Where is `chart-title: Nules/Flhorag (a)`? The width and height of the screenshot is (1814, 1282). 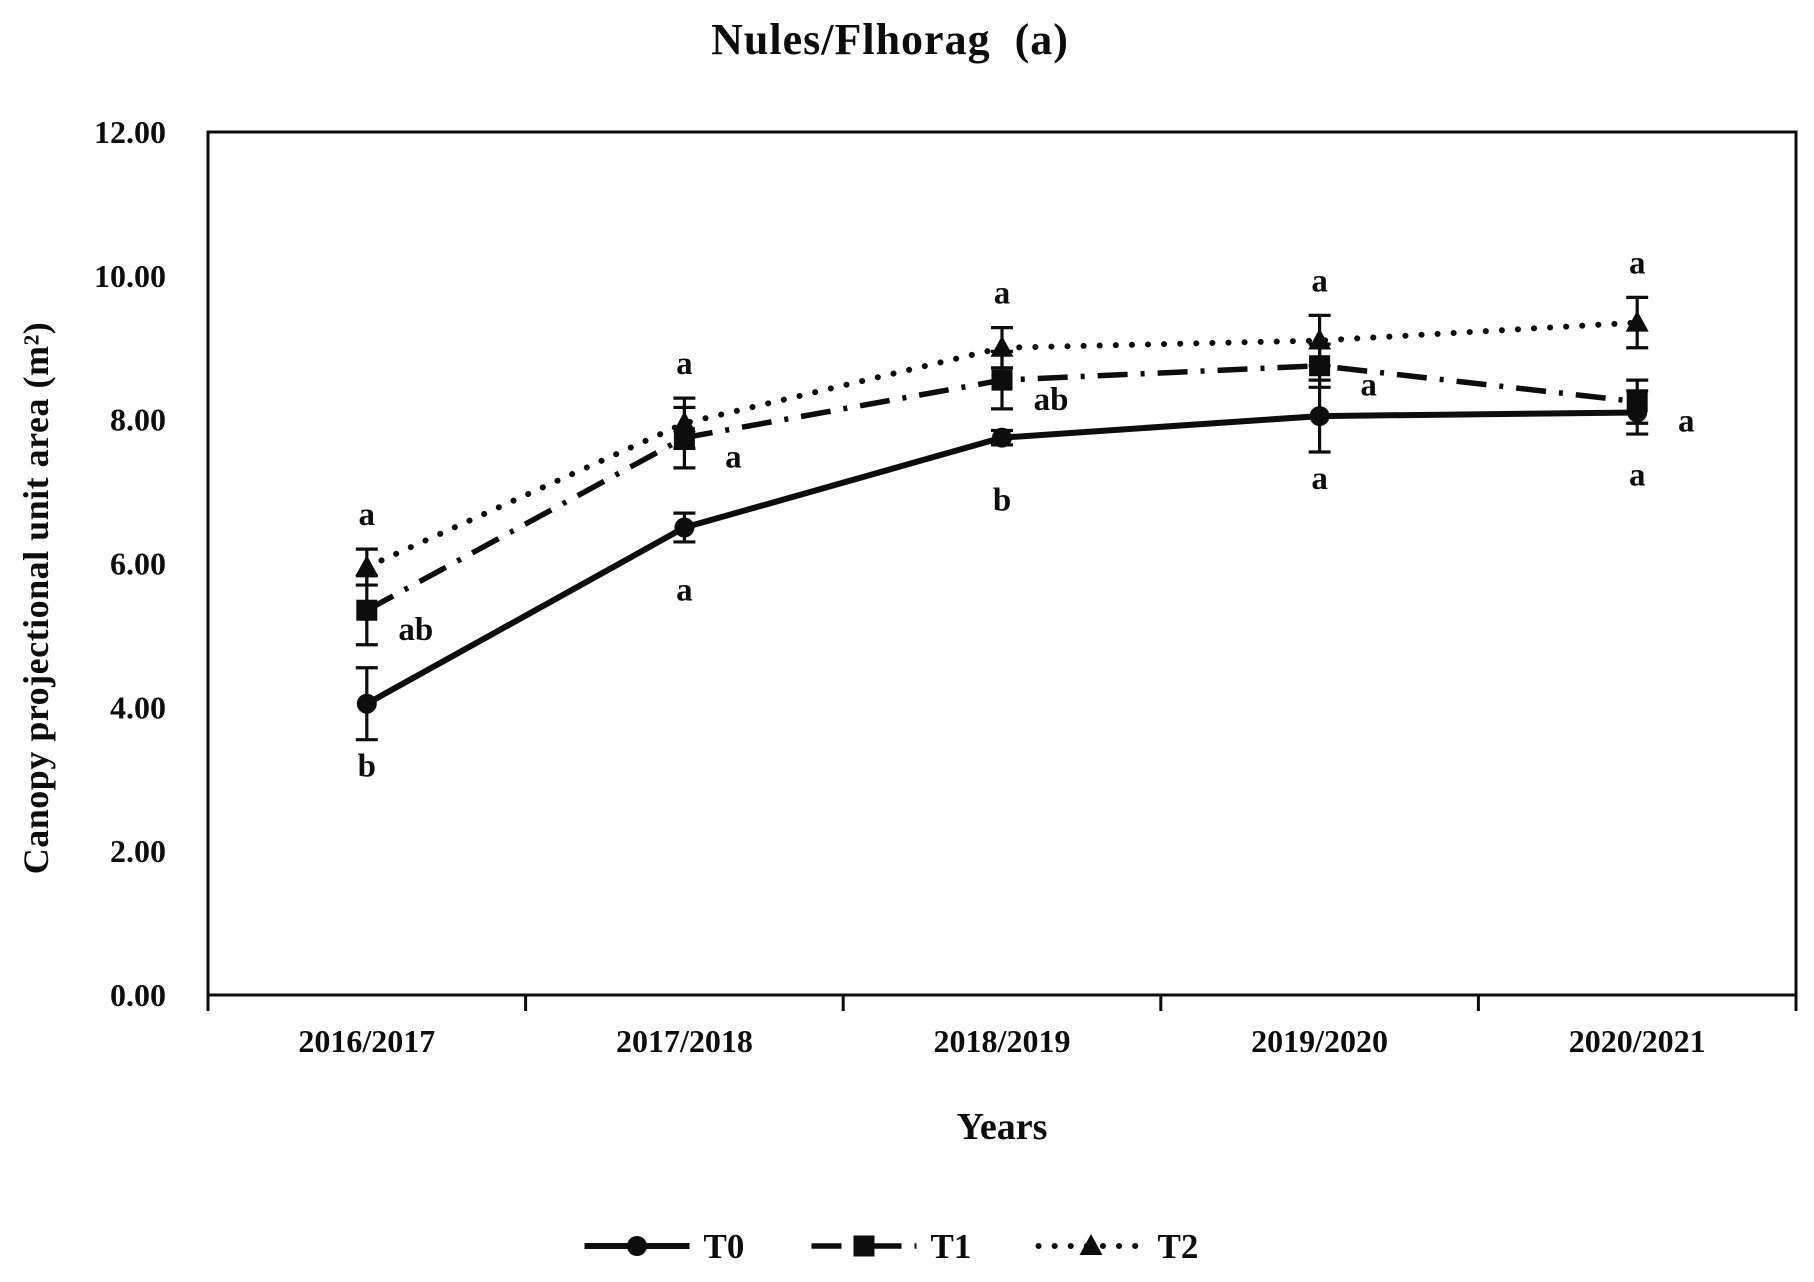
chart-title: Nules/Flhorag (a) is located at coordinates (890, 39).